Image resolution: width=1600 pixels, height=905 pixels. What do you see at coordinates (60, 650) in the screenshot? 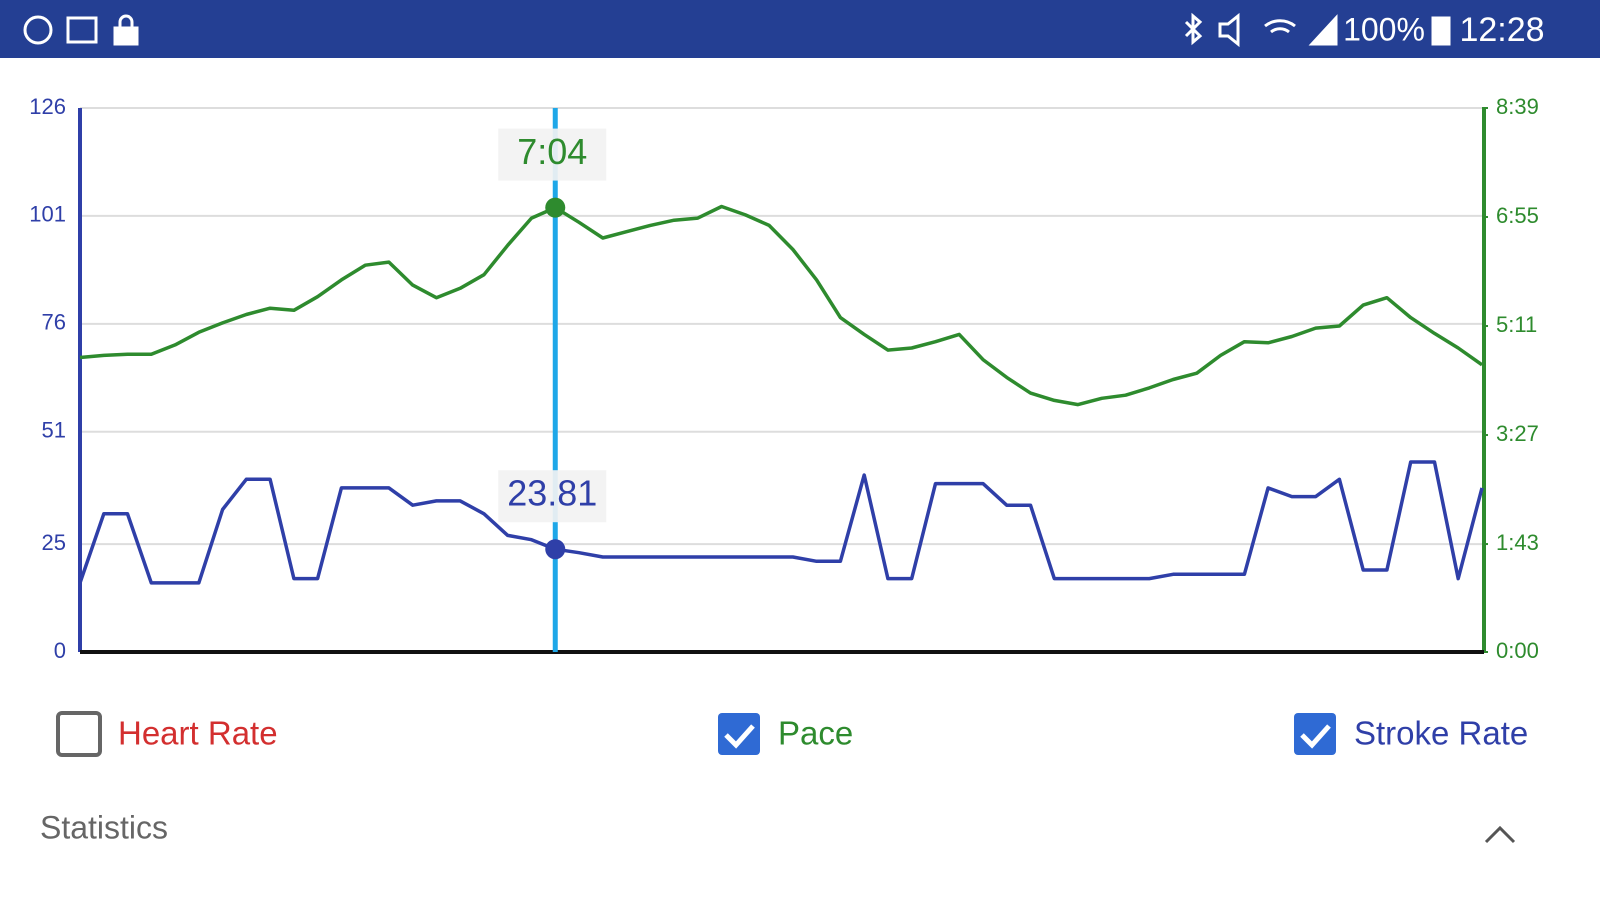
I see `y-tick-label: 0` at bounding box center [60, 650].